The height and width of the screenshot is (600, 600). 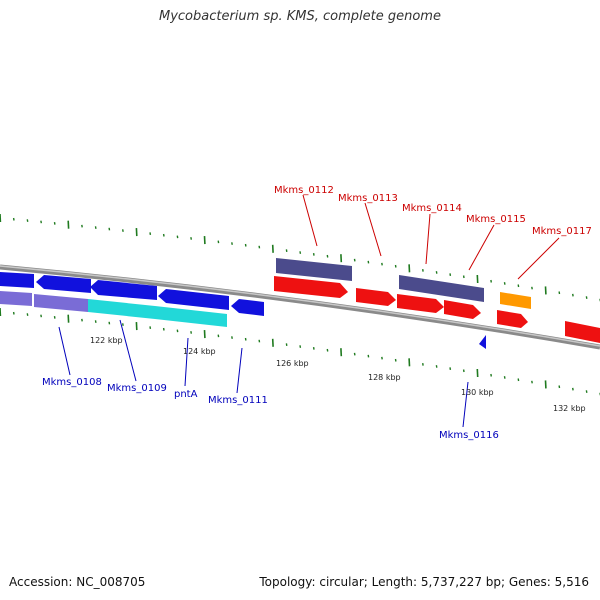 I want to click on reverse-gene-track, so click(x=132, y=294).